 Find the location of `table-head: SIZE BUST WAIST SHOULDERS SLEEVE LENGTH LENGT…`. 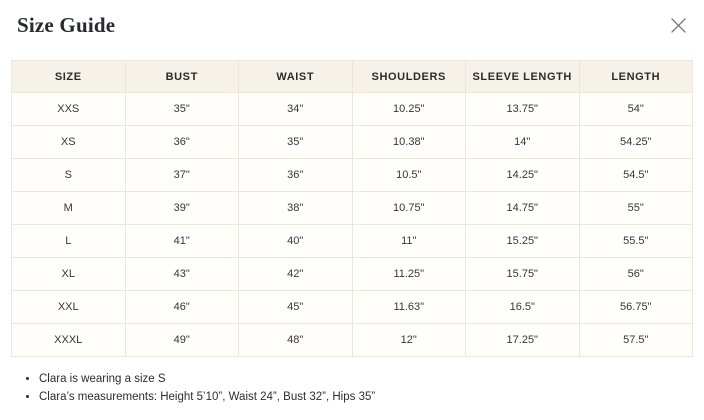

table-head: SIZE BUST WAIST SHOULDERS SLEEVE LENGTH LENGT… is located at coordinates (352, 76).